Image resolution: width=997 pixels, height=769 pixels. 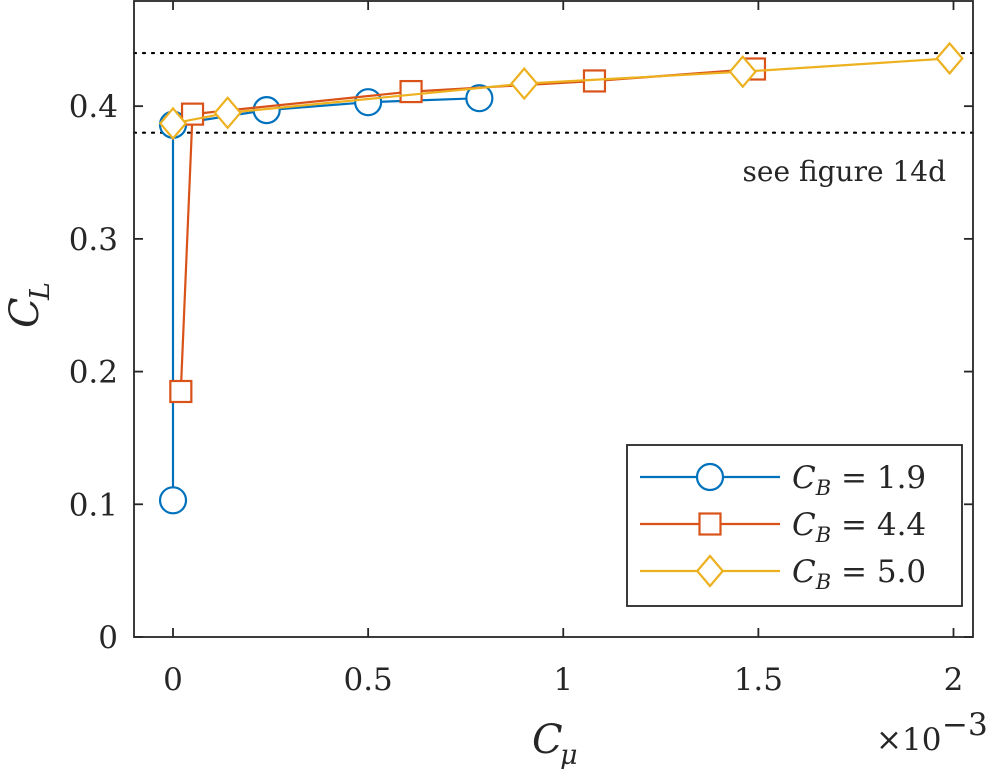 I want to click on y-axis-label-base: C, so click(x=25, y=312).